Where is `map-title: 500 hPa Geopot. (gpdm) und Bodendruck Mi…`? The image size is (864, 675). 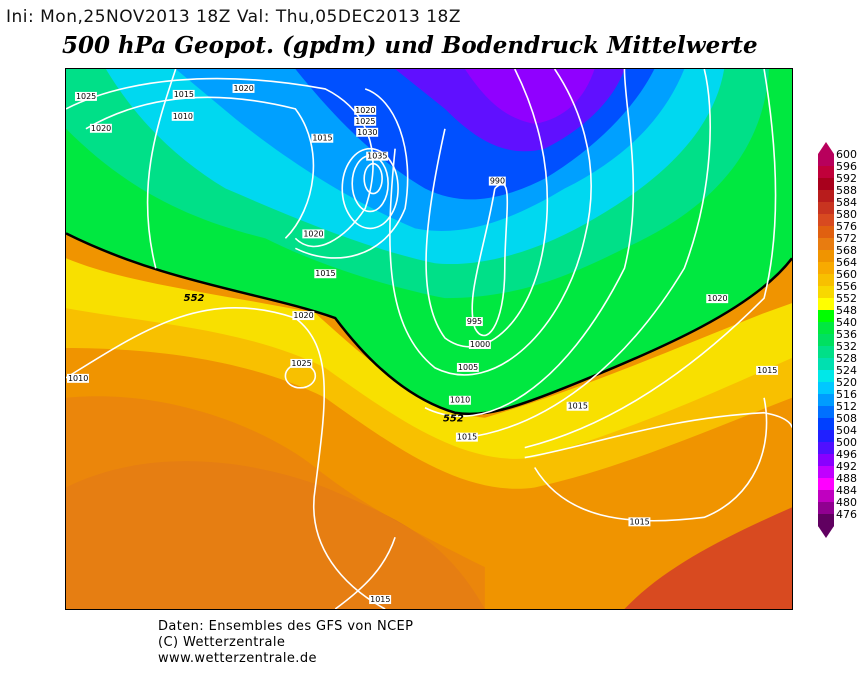 map-title: 500 hPa Geopot. (gpdm) und Bodendruck Mi… is located at coordinates (410, 45).